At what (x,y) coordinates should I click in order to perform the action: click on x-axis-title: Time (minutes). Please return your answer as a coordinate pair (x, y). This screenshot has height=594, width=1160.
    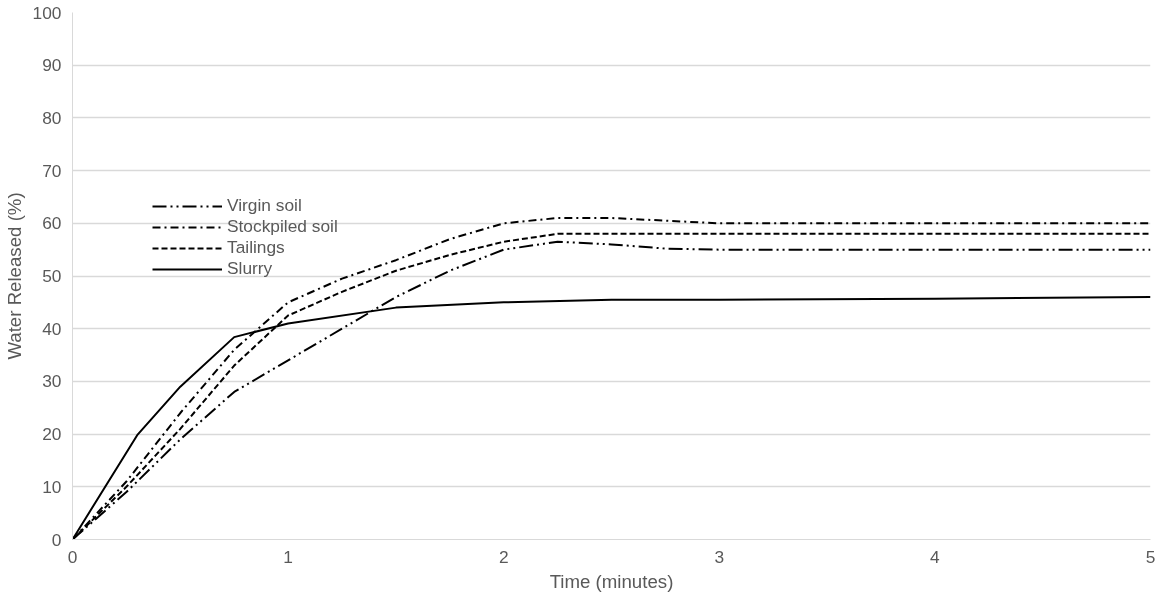
    Looking at the image, I should click on (611, 581).